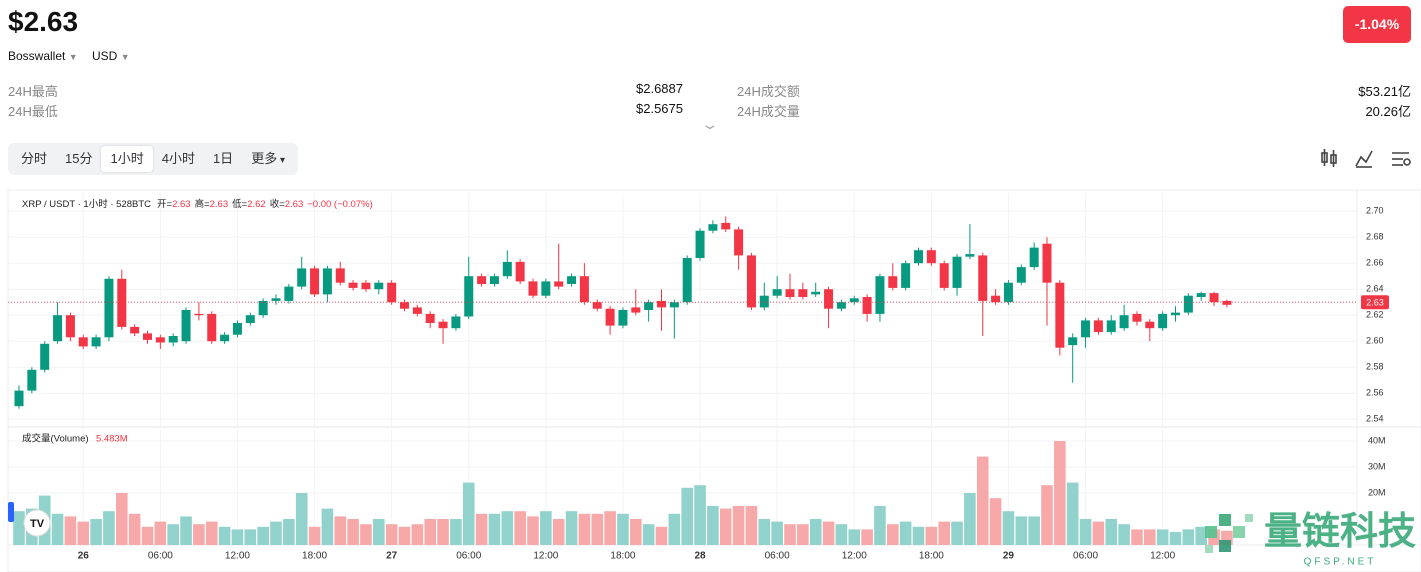 The image size is (1421, 572). I want to click on stat-value: $53.21亿, so click(1384, 91).